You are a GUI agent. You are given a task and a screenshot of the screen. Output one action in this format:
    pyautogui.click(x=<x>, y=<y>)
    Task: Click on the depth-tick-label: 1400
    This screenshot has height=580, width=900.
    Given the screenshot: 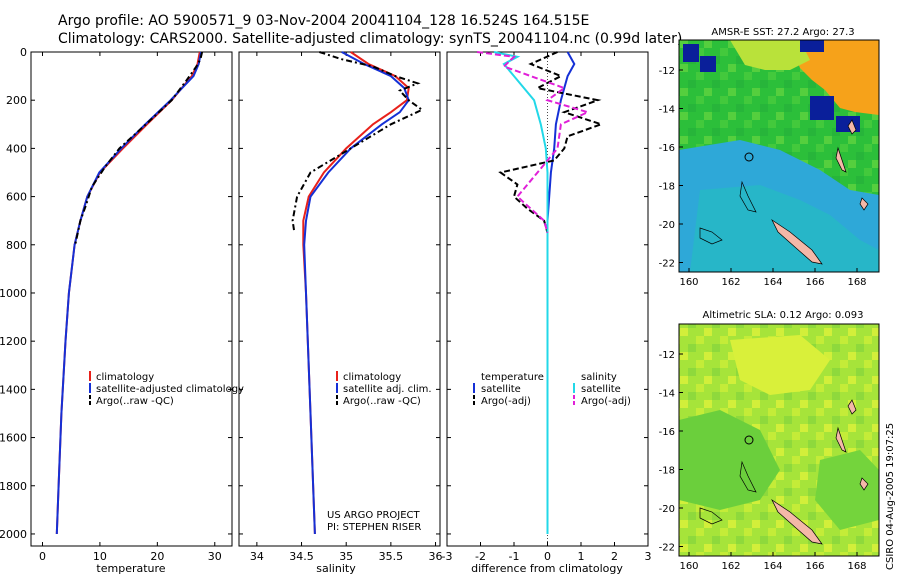 What is the action you would take?
    pyautogui.click(x=13, y=389)
    